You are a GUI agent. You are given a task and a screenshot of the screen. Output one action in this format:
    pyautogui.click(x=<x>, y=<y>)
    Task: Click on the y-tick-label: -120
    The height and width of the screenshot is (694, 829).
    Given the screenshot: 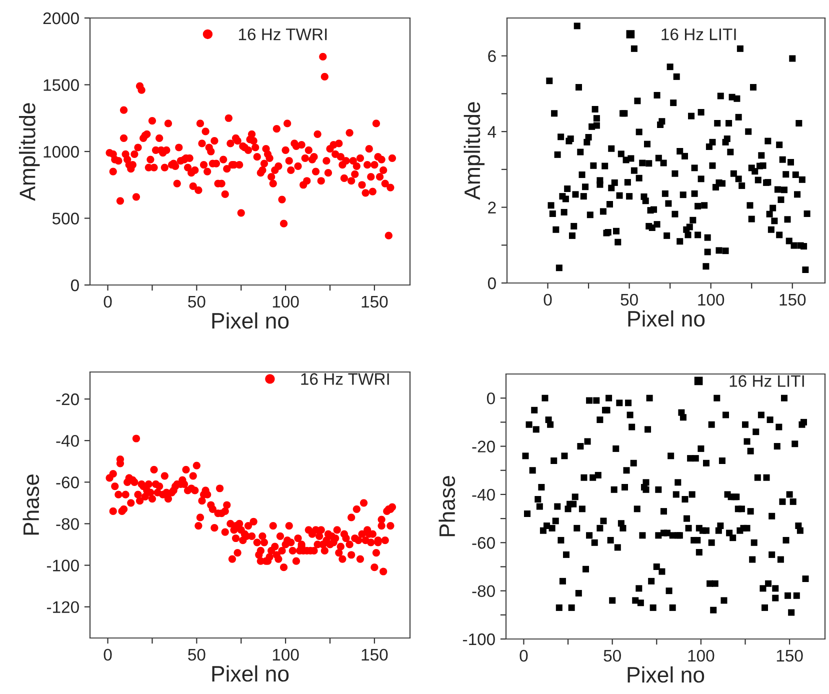 What is the action you would take?
    pyautogui.click(x=62, y=607)
    